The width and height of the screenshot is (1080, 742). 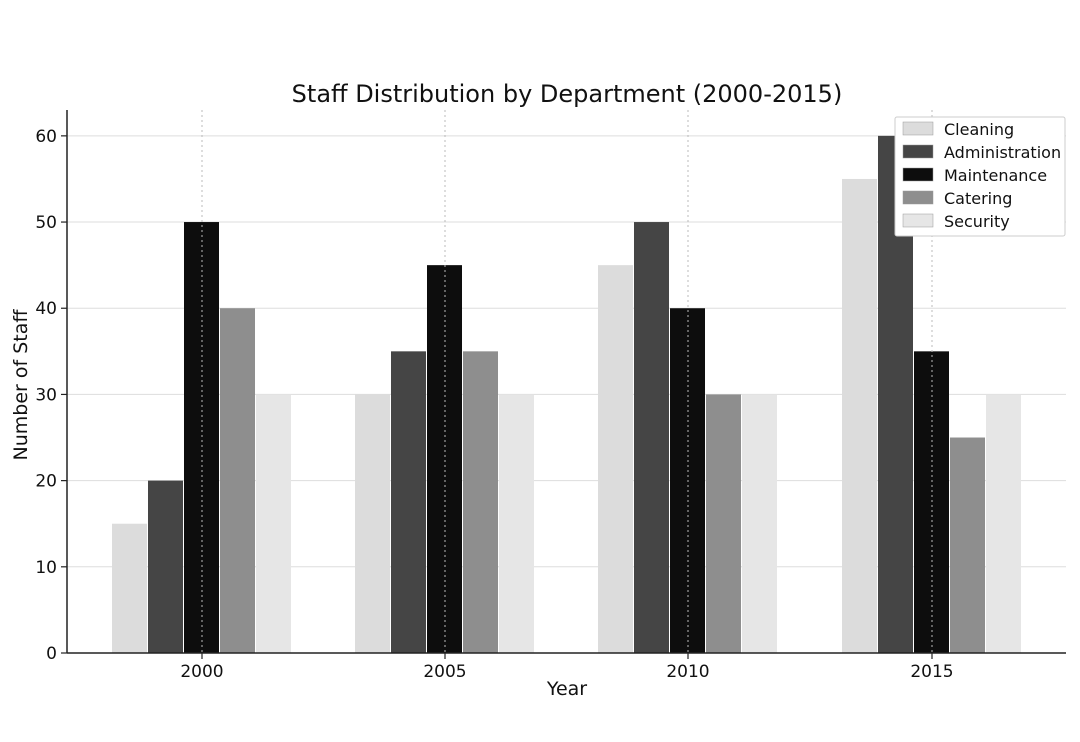 What do you see at coordinates (979, 129) in the screenshot?
I see `legend-label-cleaning: Cleaning` at bounding box center [979, 129].